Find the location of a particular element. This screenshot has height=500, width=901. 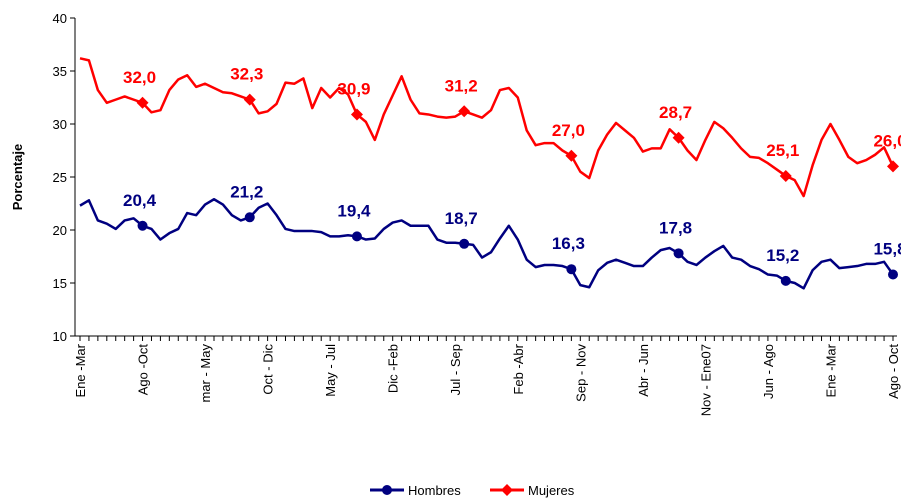

legend-label: Hombres is located at coordinates (434, 490).